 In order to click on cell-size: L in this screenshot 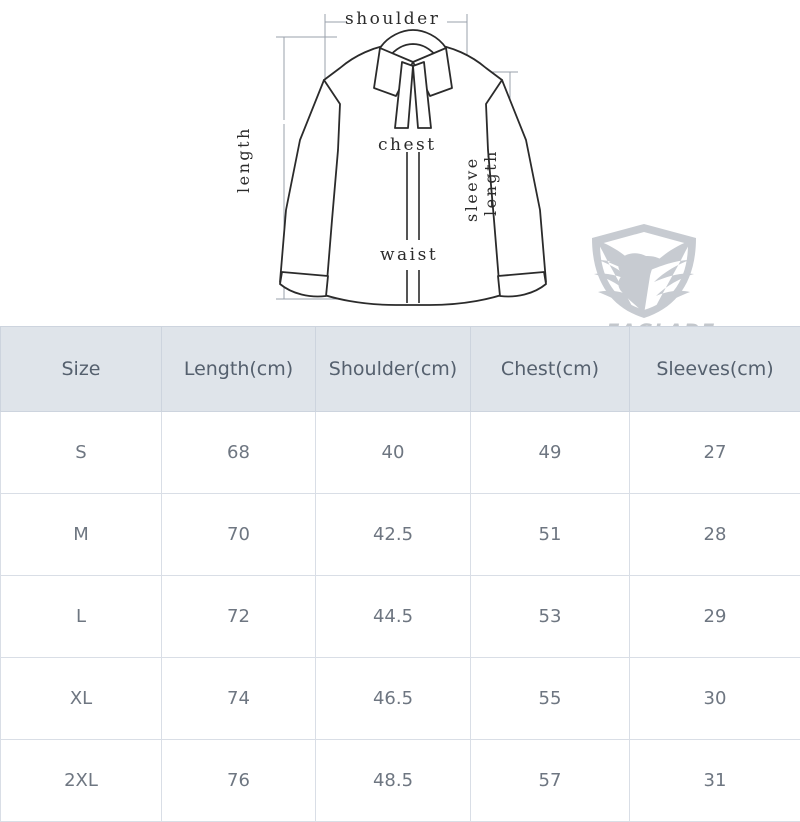, I will do `click(81, 617)`.